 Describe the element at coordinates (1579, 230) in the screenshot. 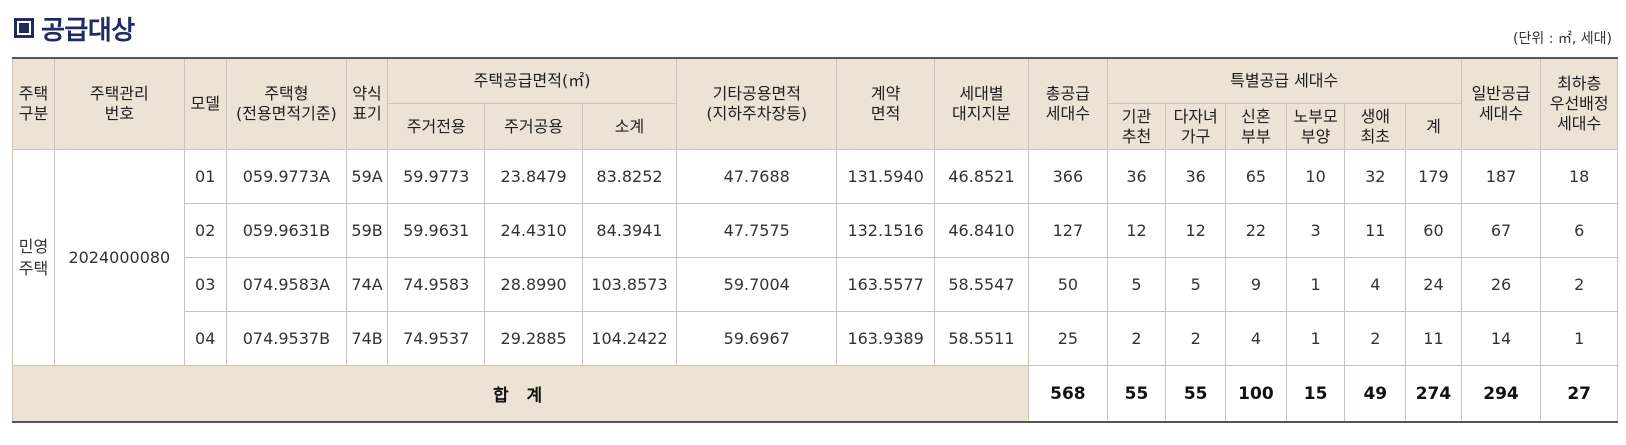

I see `cell-lowest-floor: 6` at that location.